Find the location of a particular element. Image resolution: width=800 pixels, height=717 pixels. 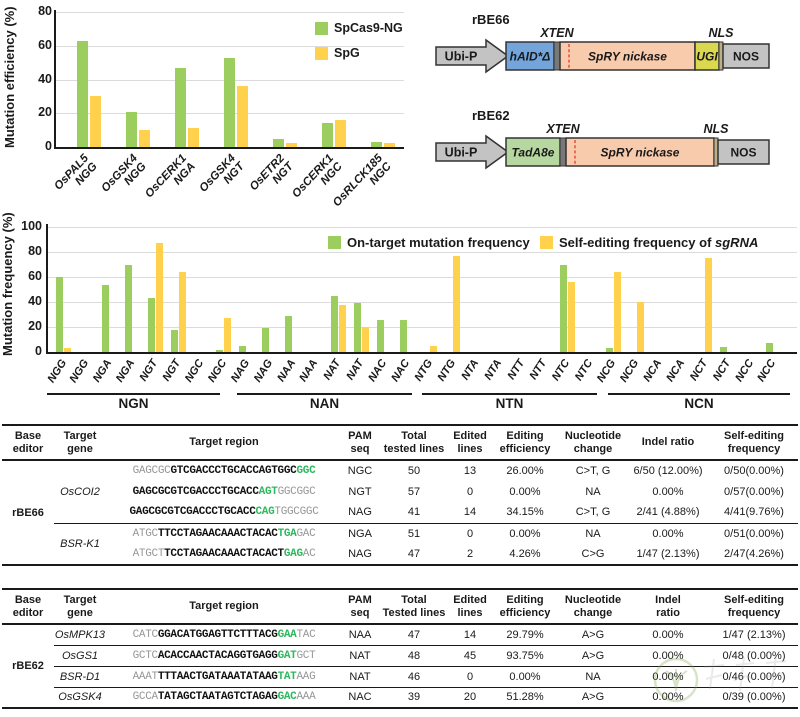

editing-efficiency-cell: 51.28% is located at coordinates (525, 697).